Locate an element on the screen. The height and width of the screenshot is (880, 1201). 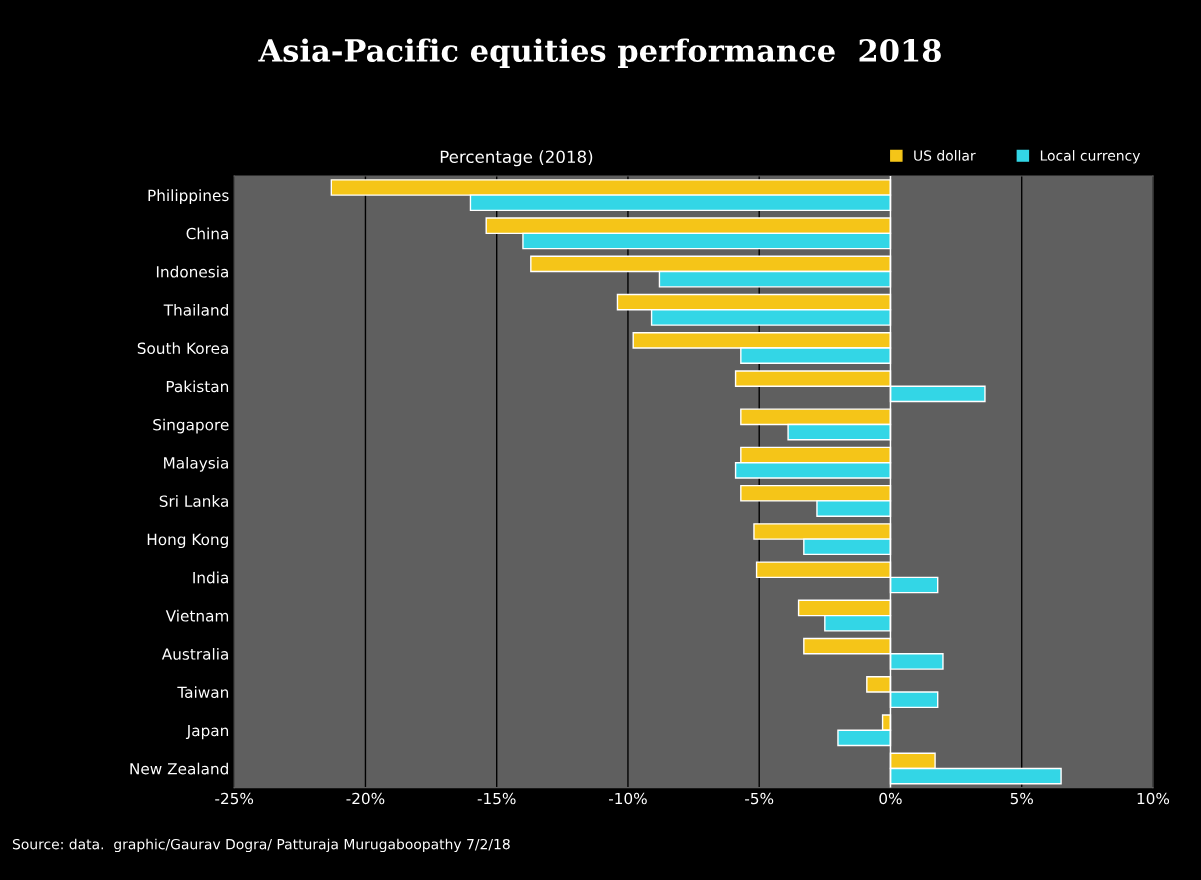
y-tick-label: Malaysia is located at coordinates (196, 464).